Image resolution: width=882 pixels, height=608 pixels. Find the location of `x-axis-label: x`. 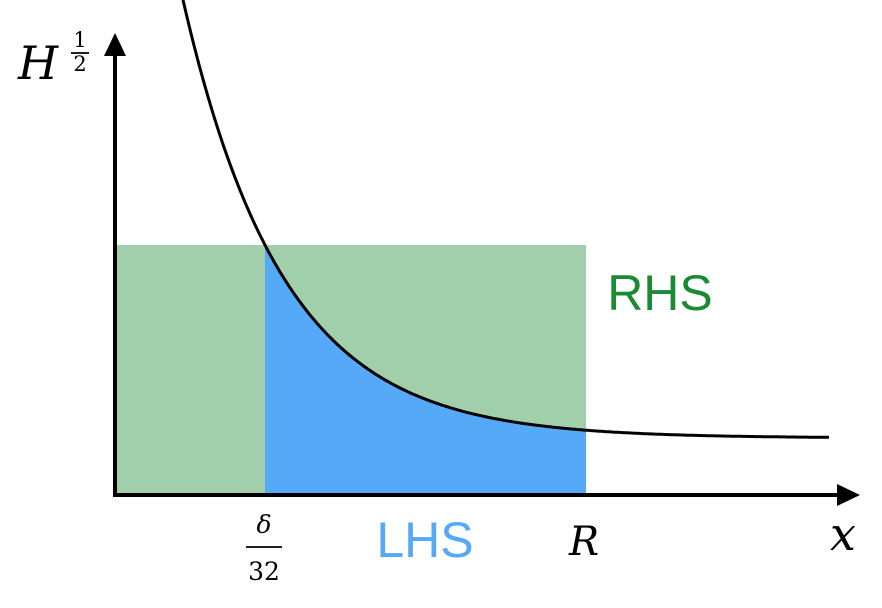

x-axis-label: x is located at coordinates (843, 534).